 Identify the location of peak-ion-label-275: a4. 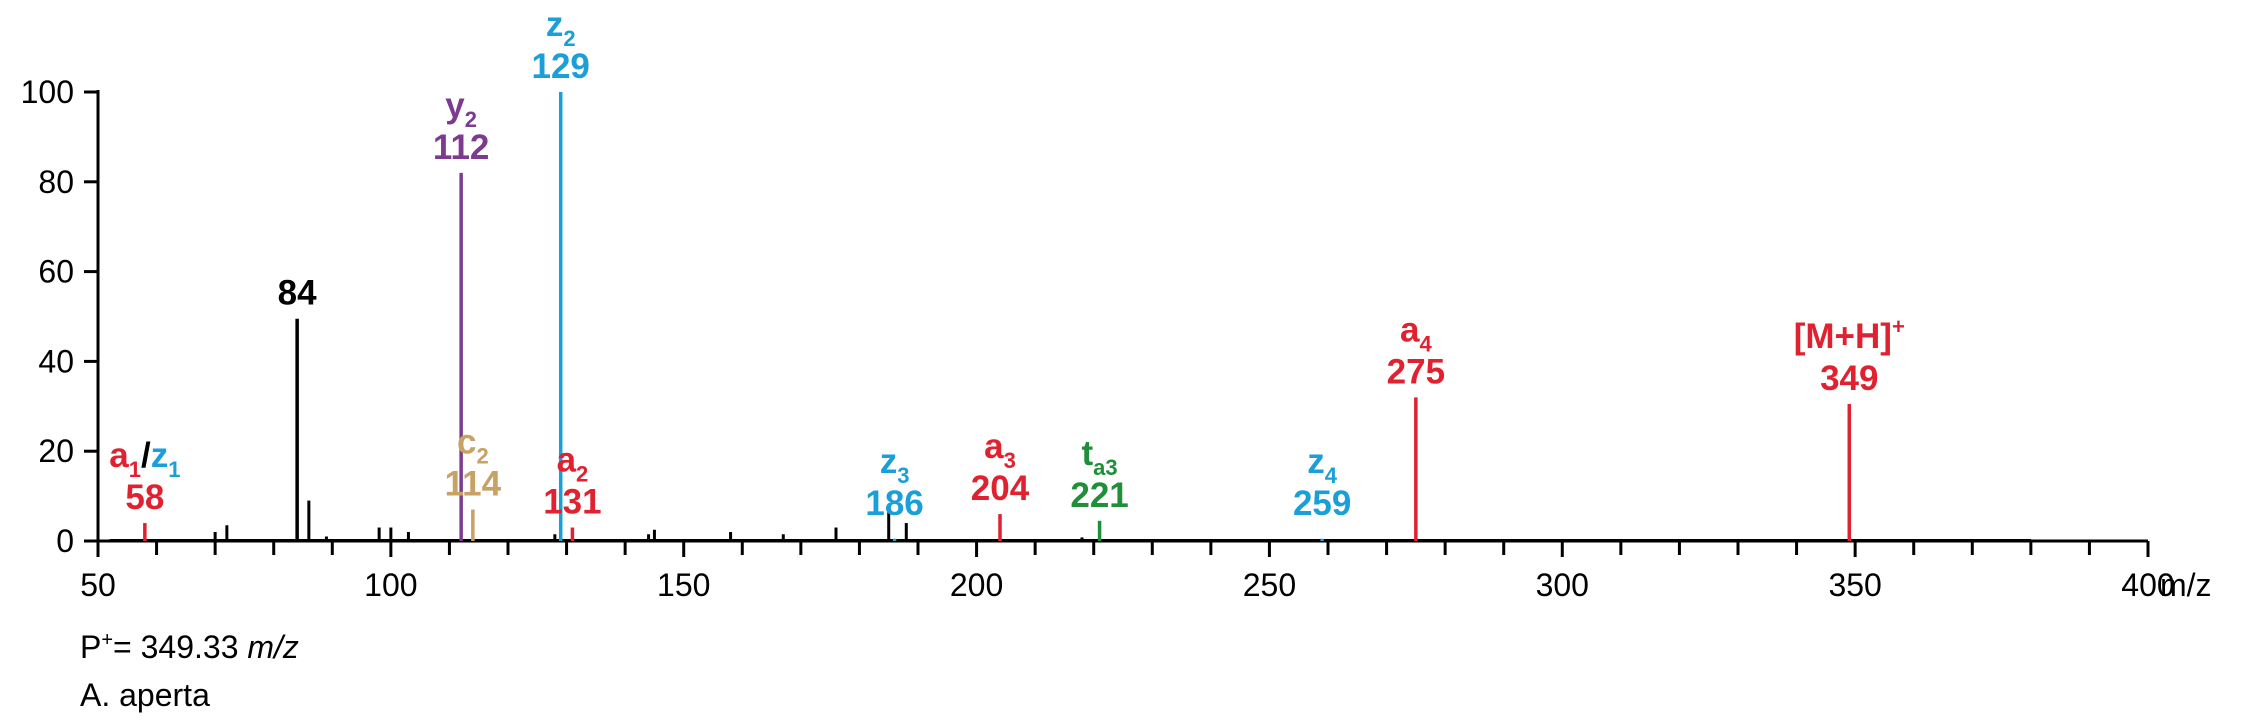
(1416, 333).